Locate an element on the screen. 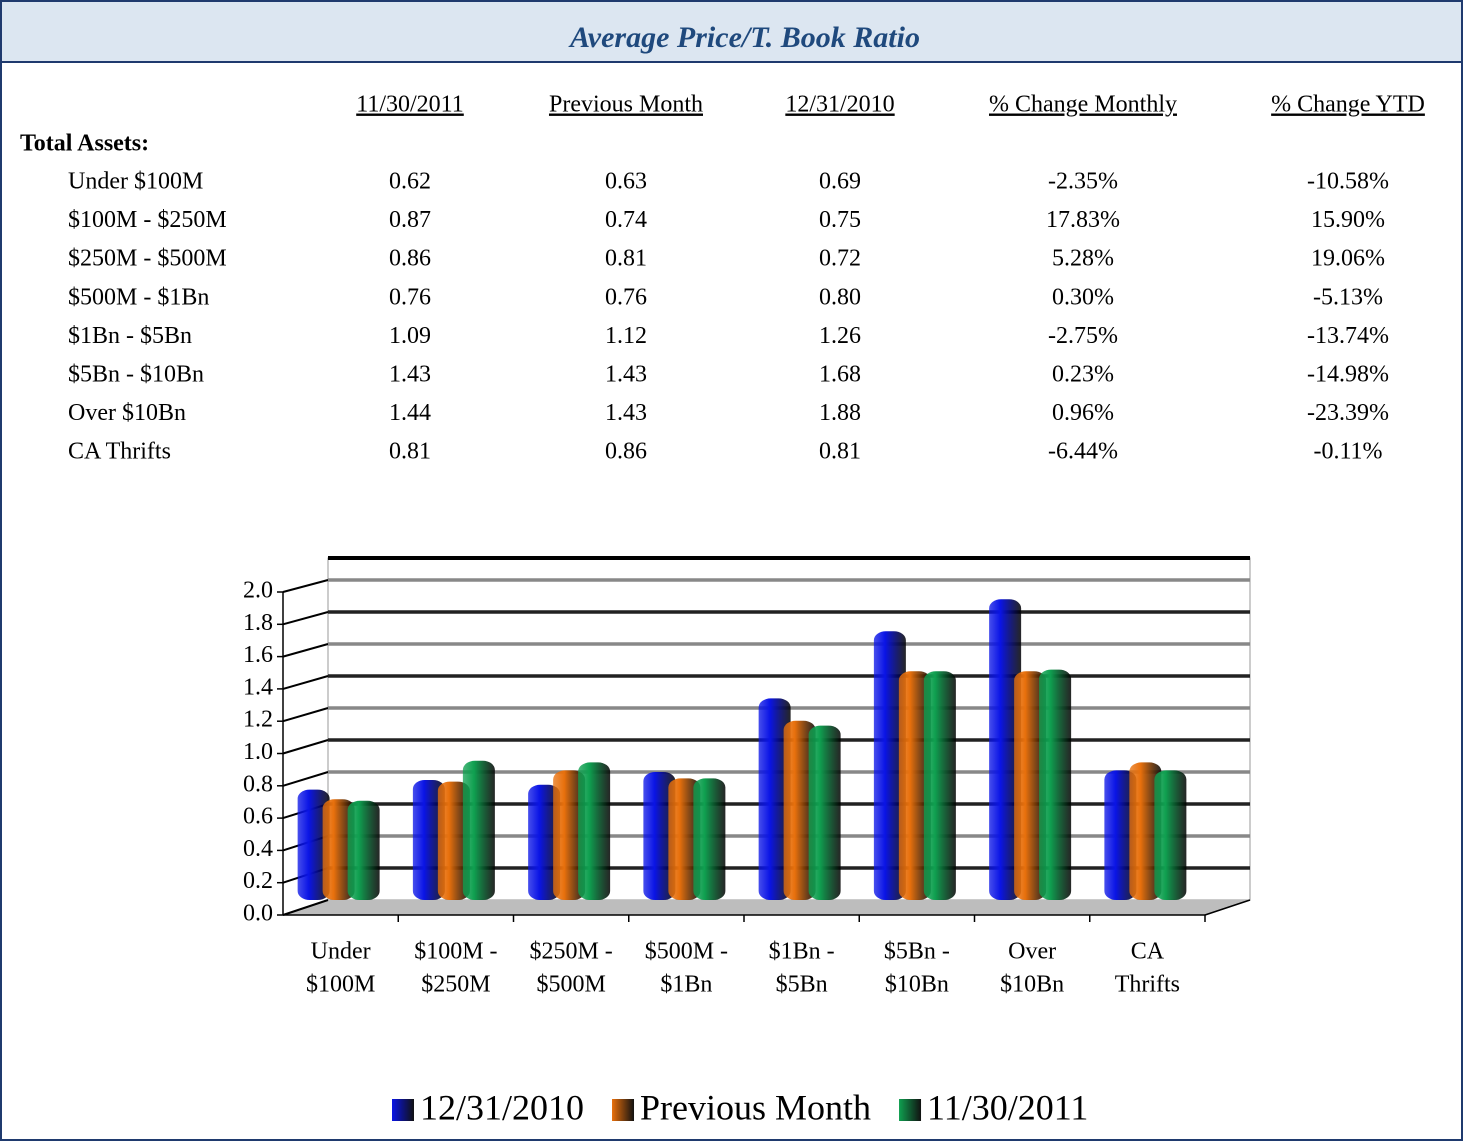 The width and height of the screenshot is (1463, 1146). legend-label: 11/30/2011 is located at coordinates (1007, 1107).